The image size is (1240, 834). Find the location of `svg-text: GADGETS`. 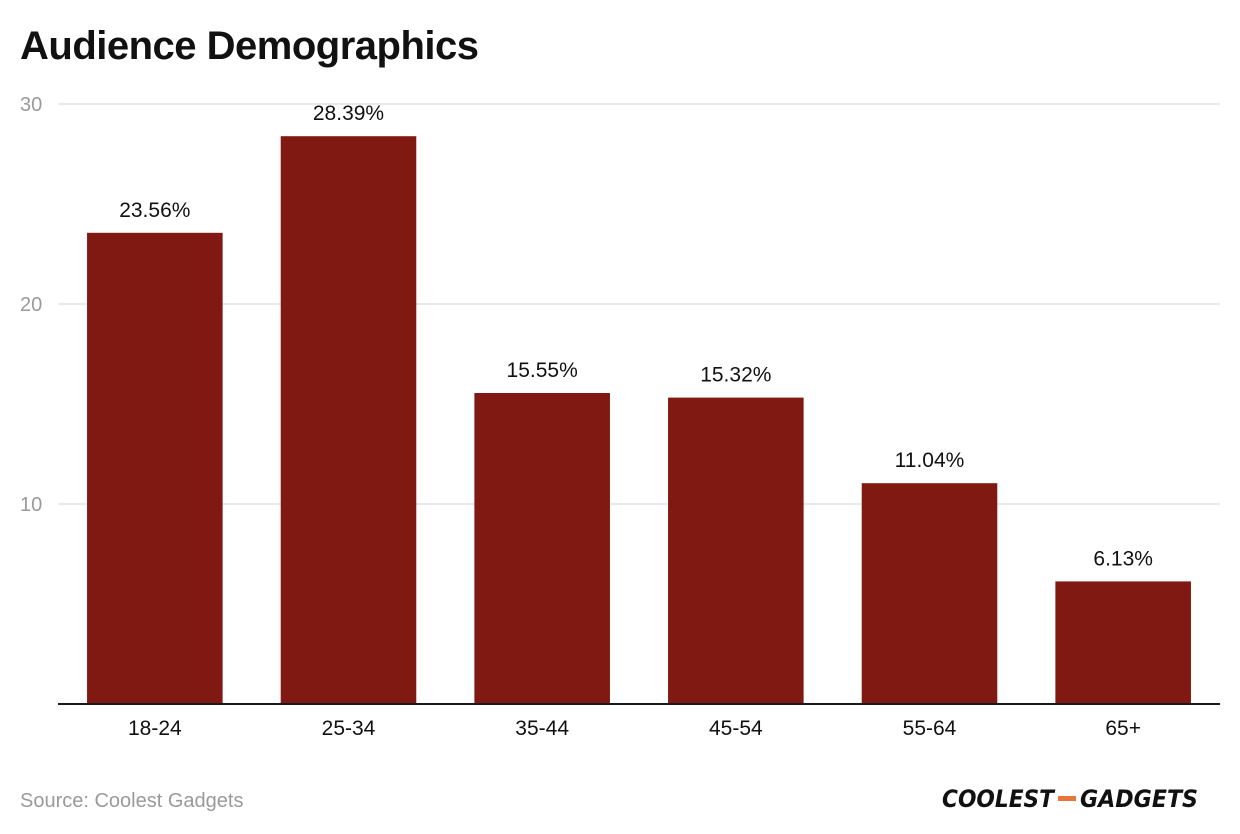

svg-text: GADGETS is located at coordinates (1139, 799).